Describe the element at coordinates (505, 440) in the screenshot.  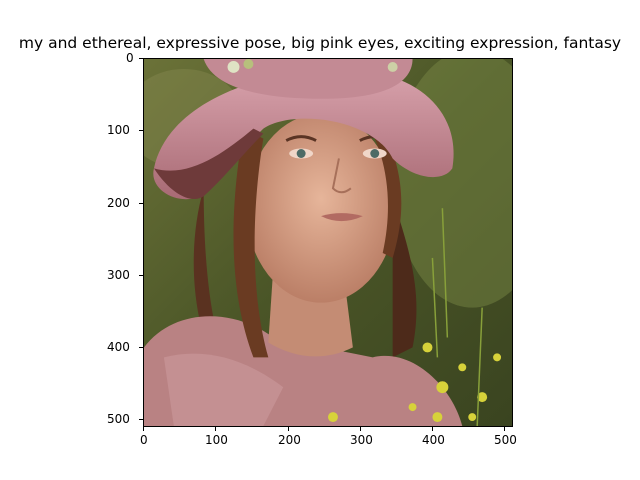
I see `x-tick-label: 500` at that location.